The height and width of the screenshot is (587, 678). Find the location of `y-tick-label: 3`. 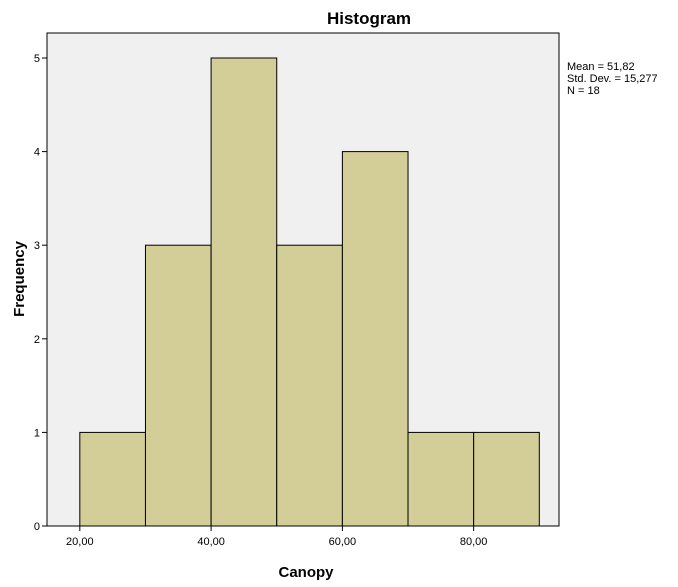

y-tick-label: 3 is located at coordinates (37, 246).